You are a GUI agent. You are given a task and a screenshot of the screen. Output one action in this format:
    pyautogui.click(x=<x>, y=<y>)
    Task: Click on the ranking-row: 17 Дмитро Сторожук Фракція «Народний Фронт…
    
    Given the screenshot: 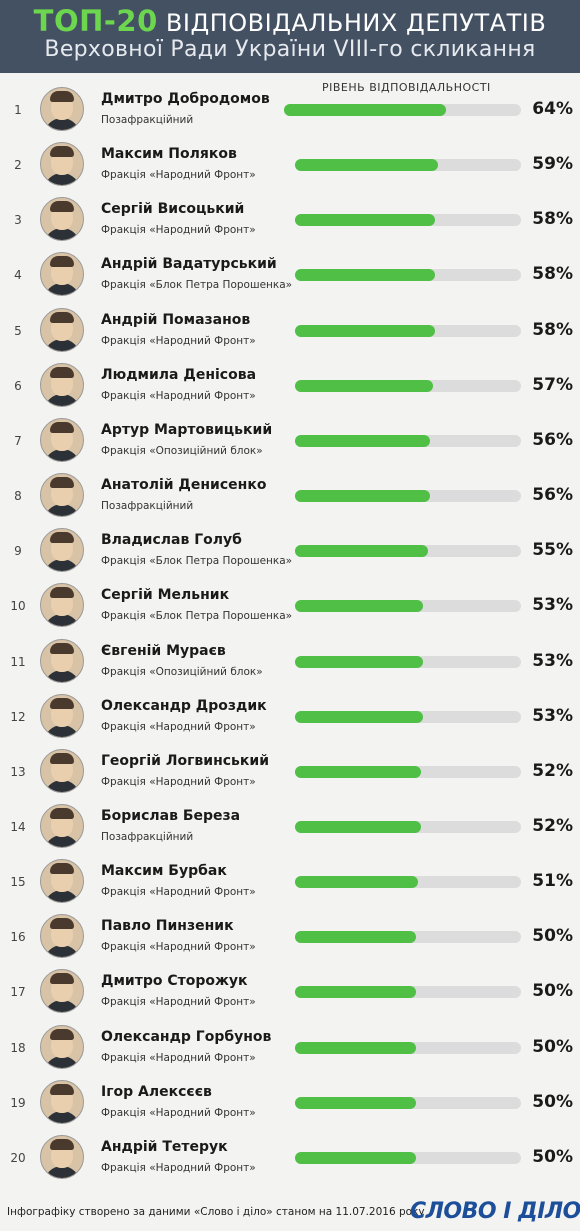 What is the action you would take?
    pyautogui.click(x=290, y=991)
    